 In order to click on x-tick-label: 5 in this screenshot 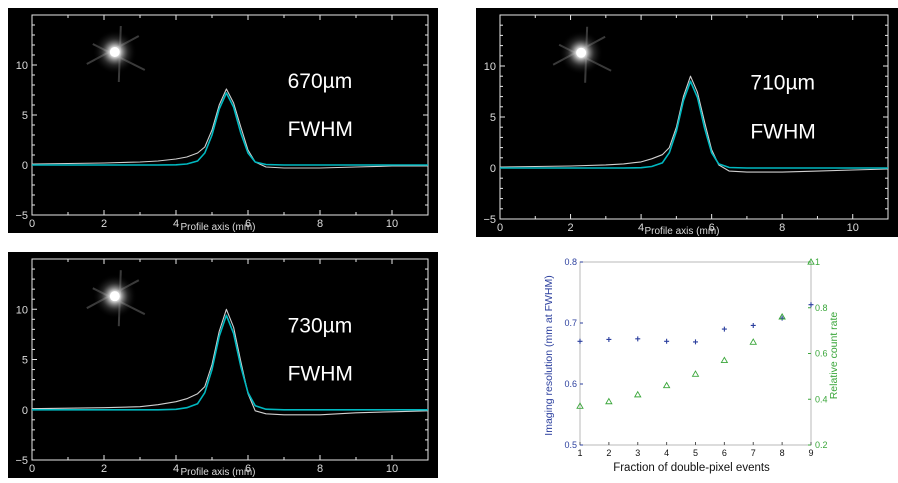, I will do `click(695, 453)`.